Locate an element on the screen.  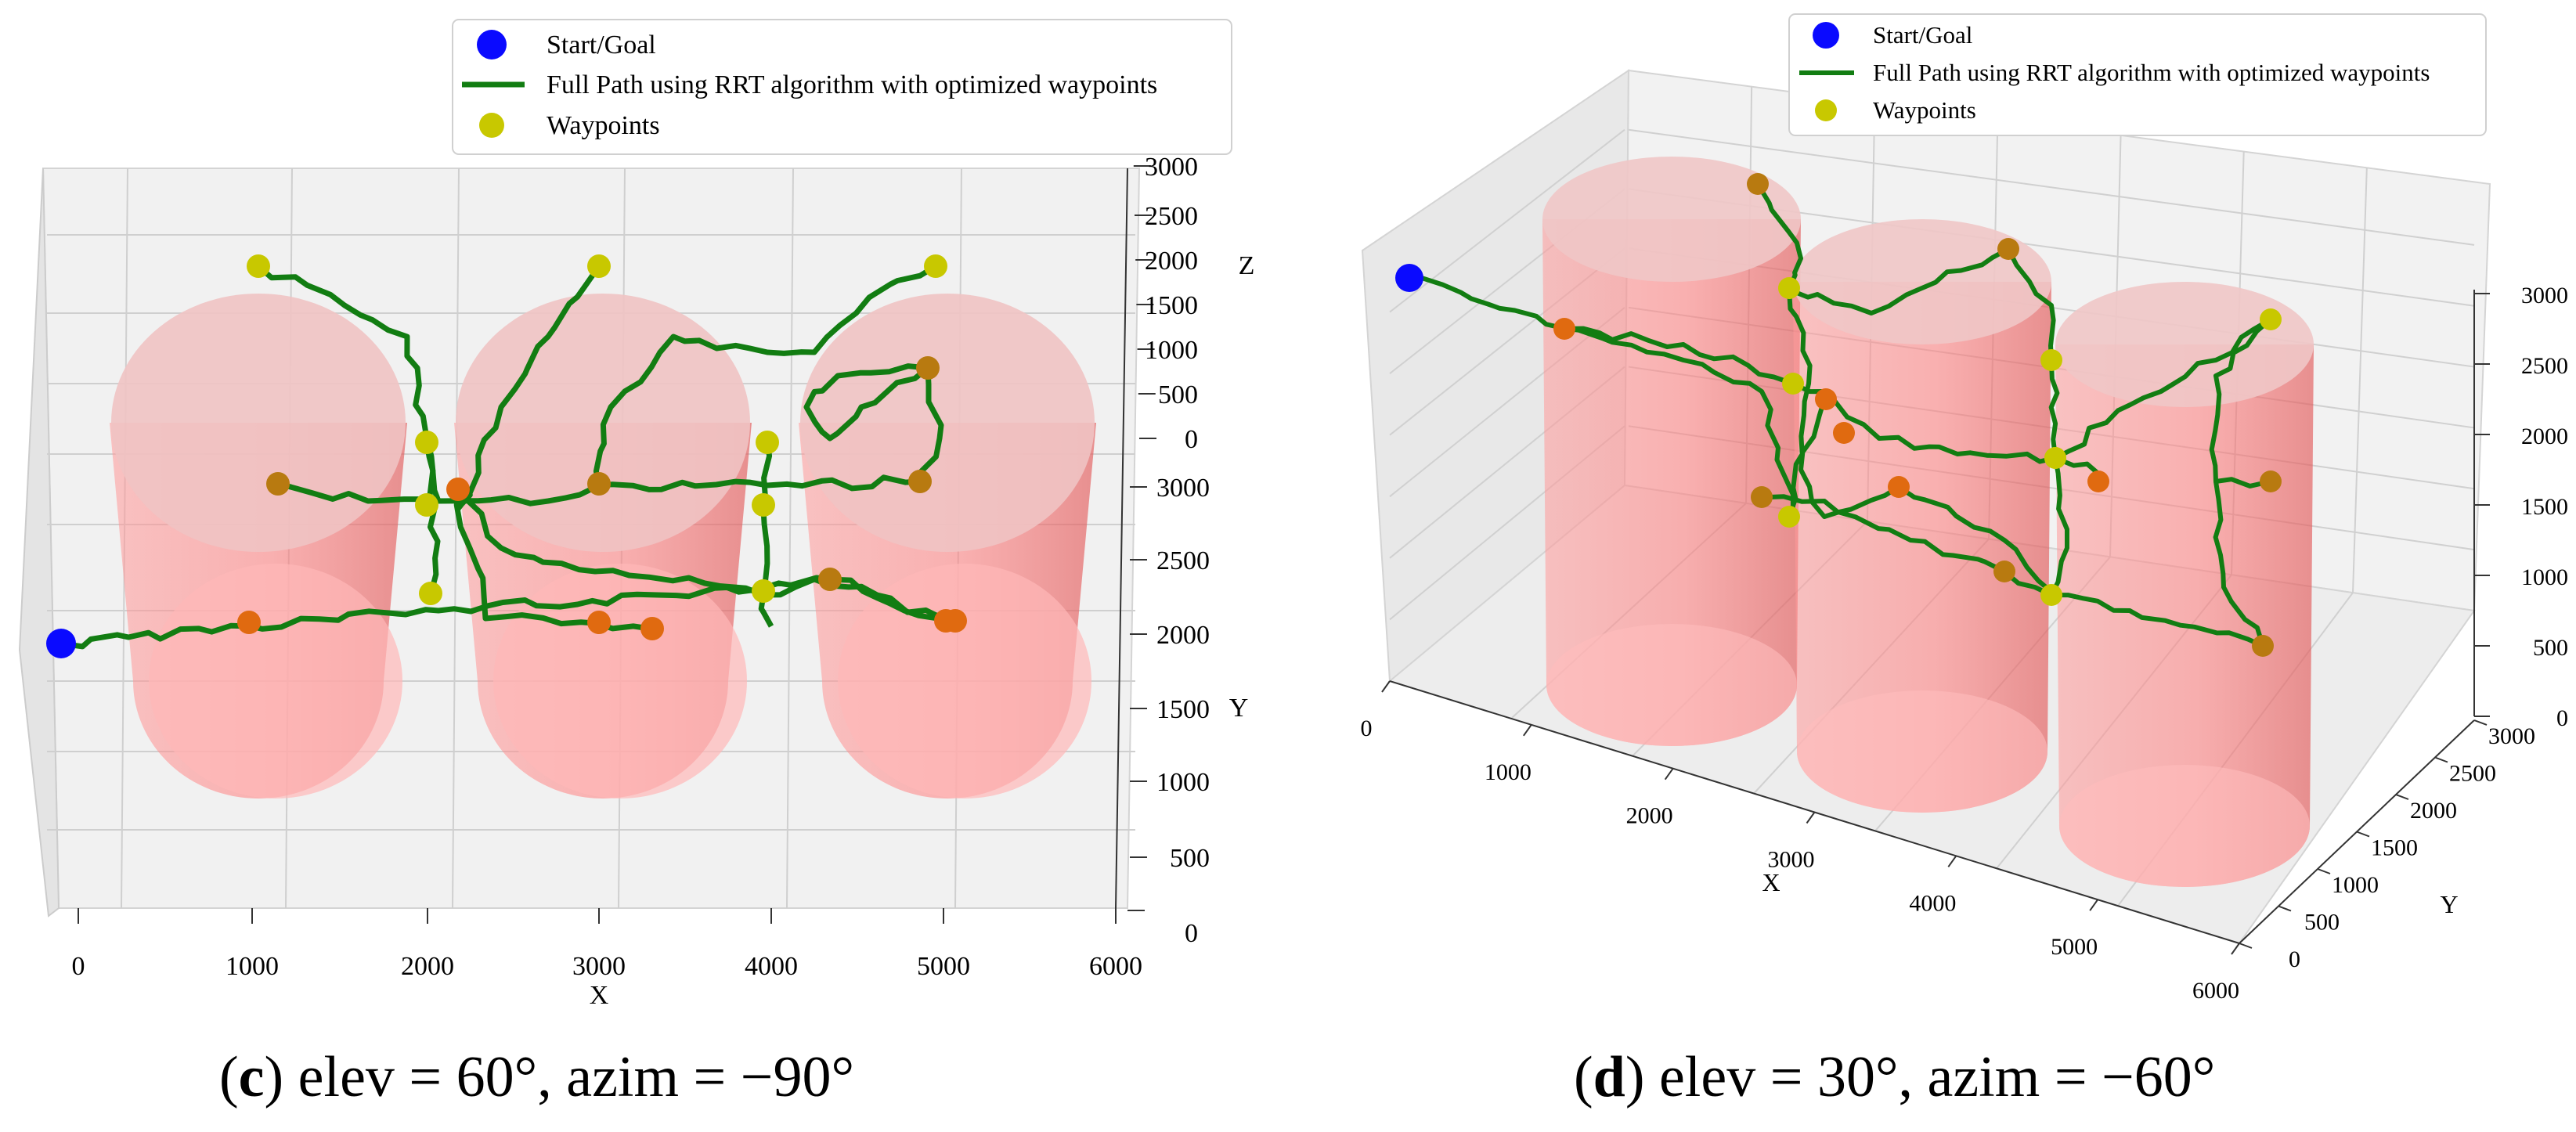
y-axis-label: Y is located at coordinates (2449, 904).